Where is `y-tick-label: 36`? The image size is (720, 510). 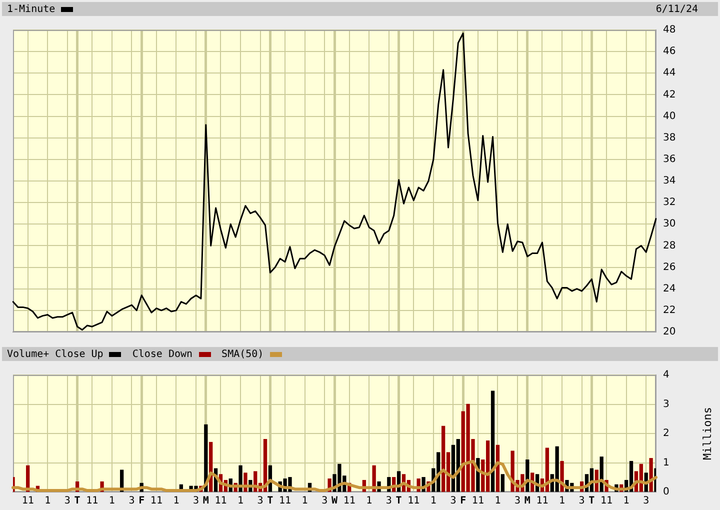
y-tick-label: 36 is located at coordinates (669, 160).